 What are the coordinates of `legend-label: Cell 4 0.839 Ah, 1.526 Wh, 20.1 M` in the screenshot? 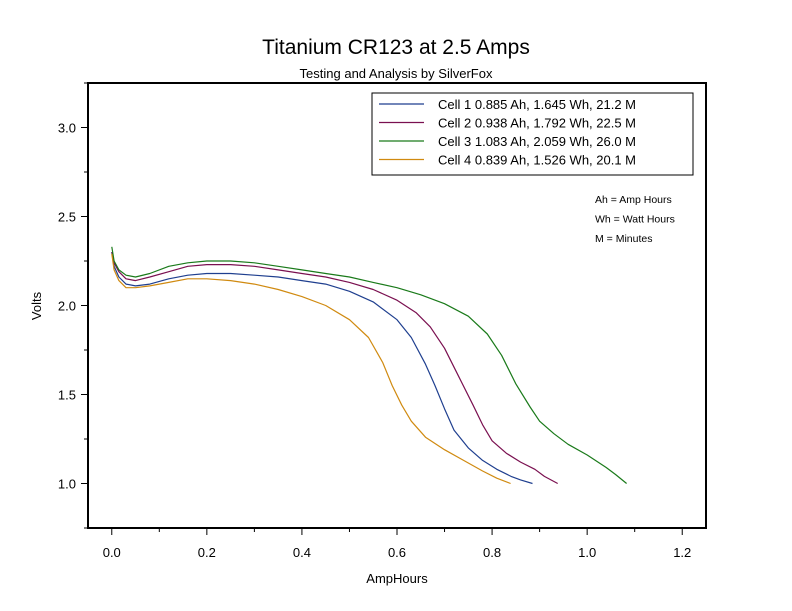 It's located at (537, 160).